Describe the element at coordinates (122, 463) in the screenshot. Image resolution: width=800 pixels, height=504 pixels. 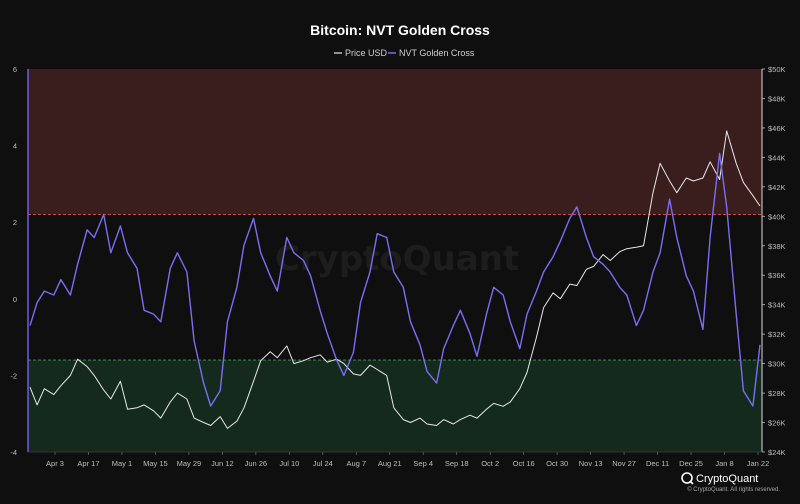
I see `x-tick: May 1` at that location.